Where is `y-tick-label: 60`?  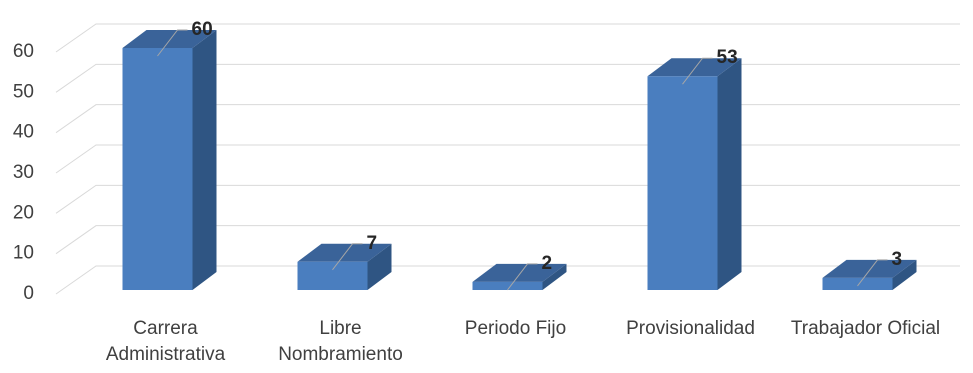
y-tick-label: 60 is located at coordinates (23, 51).